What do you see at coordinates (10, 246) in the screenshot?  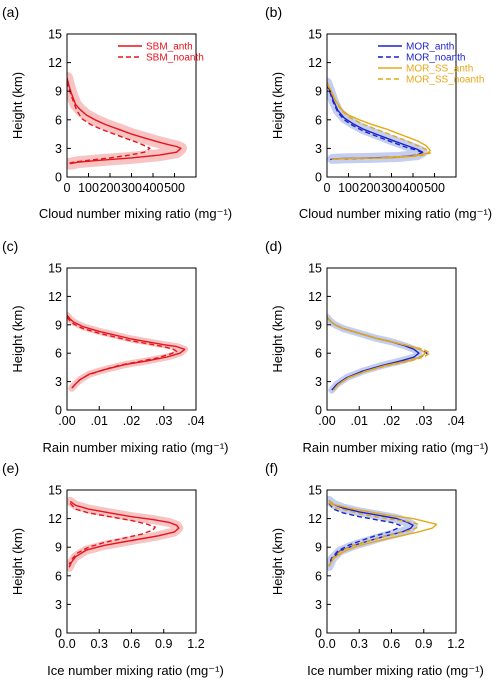 I see `panel-label: (c)` at bounding box center [10, 246].